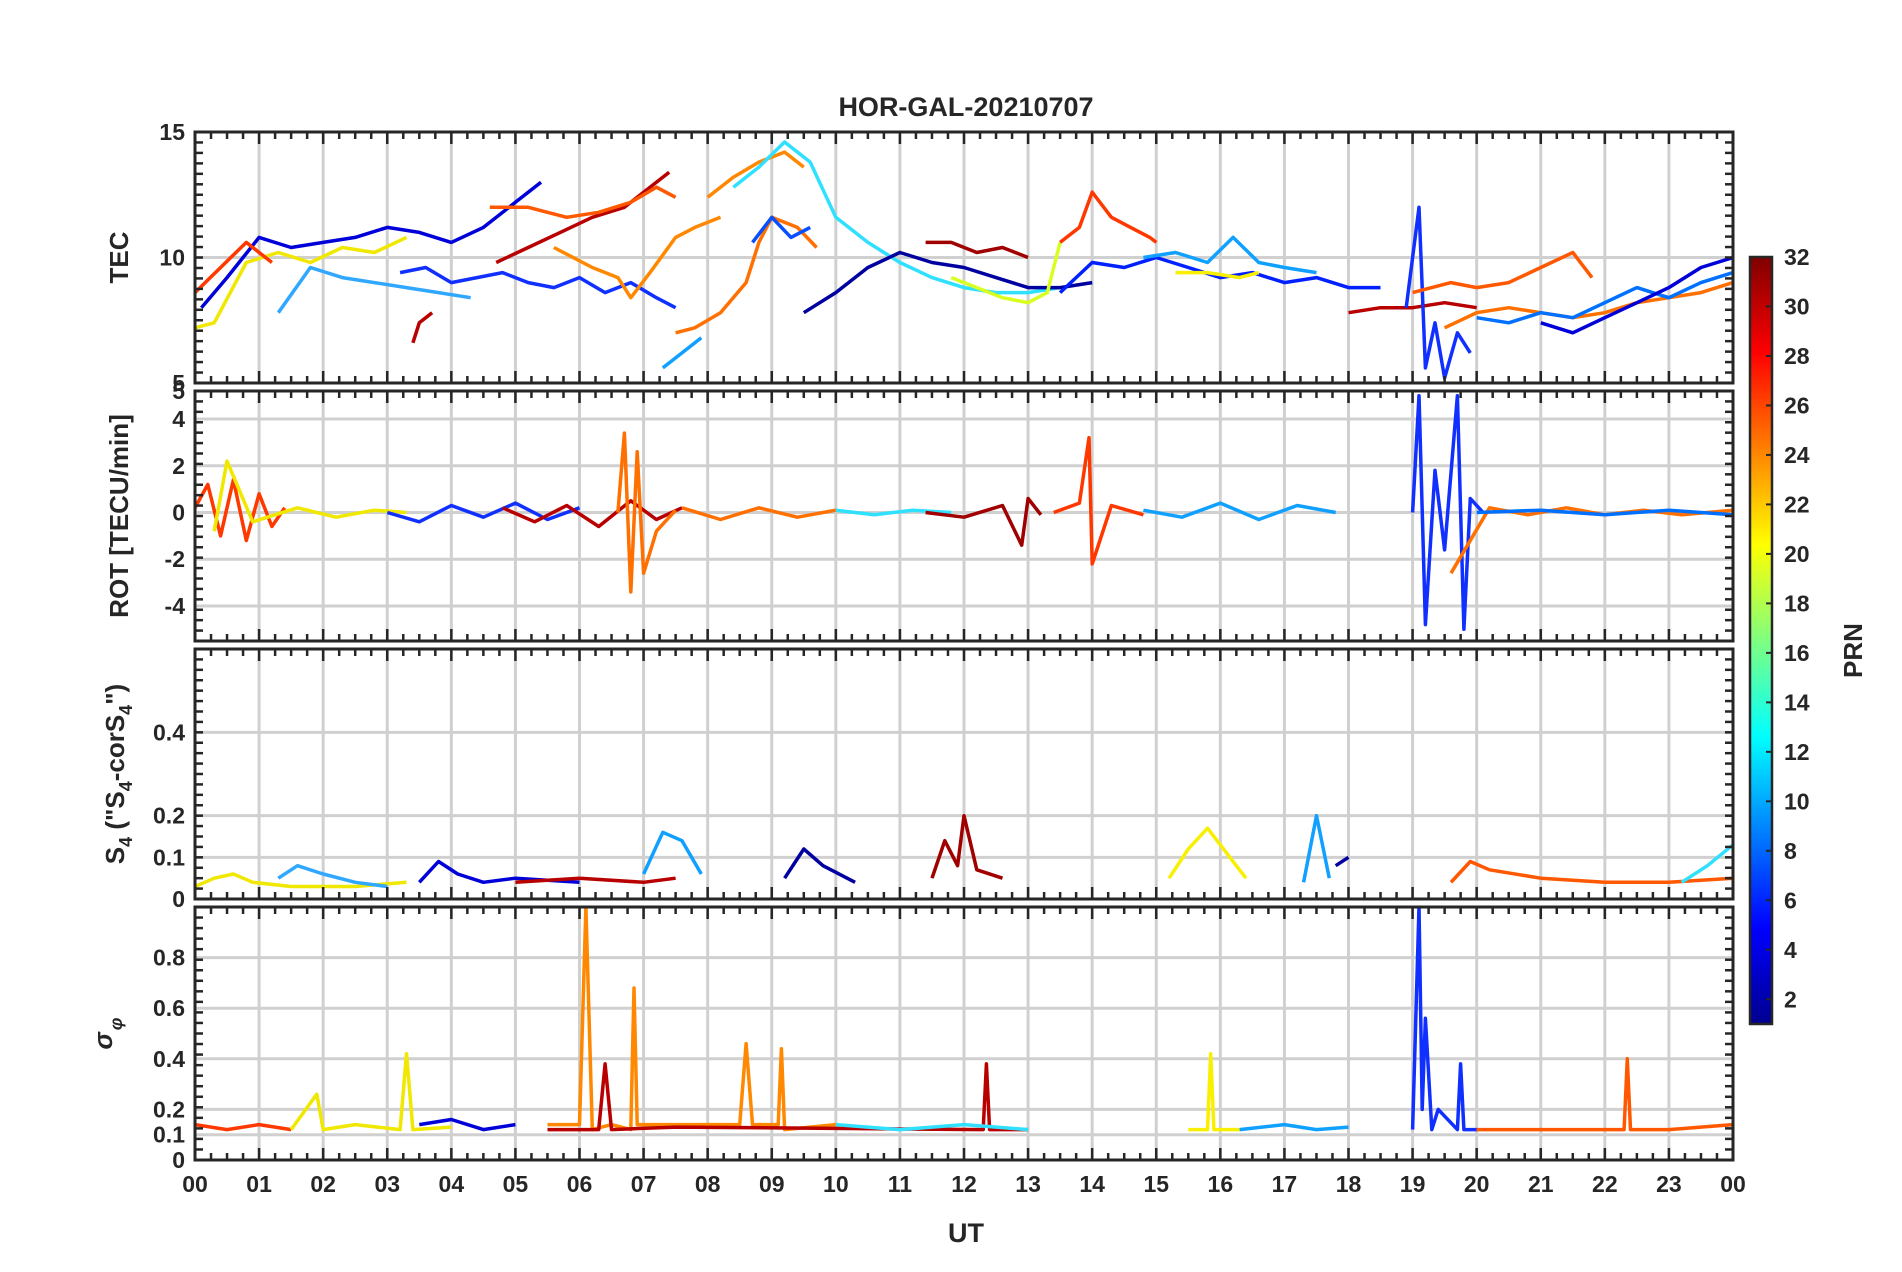 This screenshot has height=1272, width=1902. What do you see at coordinates (580, 1184) in the screenshot?
I see `x-tick-label: 06` at bounding box center [580, 1184].